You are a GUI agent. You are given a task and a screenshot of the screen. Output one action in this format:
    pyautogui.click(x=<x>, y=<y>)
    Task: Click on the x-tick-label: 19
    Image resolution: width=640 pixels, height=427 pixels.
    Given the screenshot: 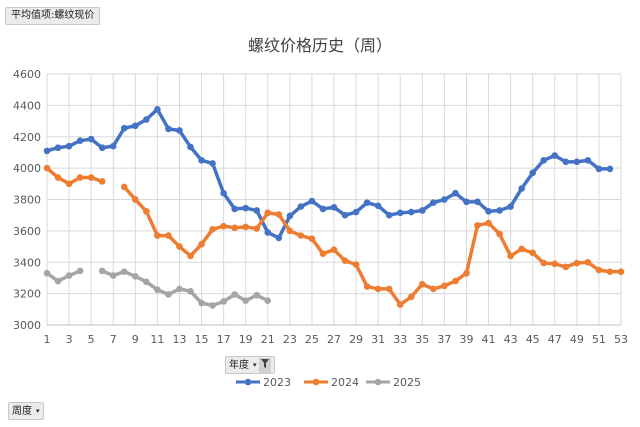 What is the action you would take?
    pyautogui.click(x=246, y=339)
    